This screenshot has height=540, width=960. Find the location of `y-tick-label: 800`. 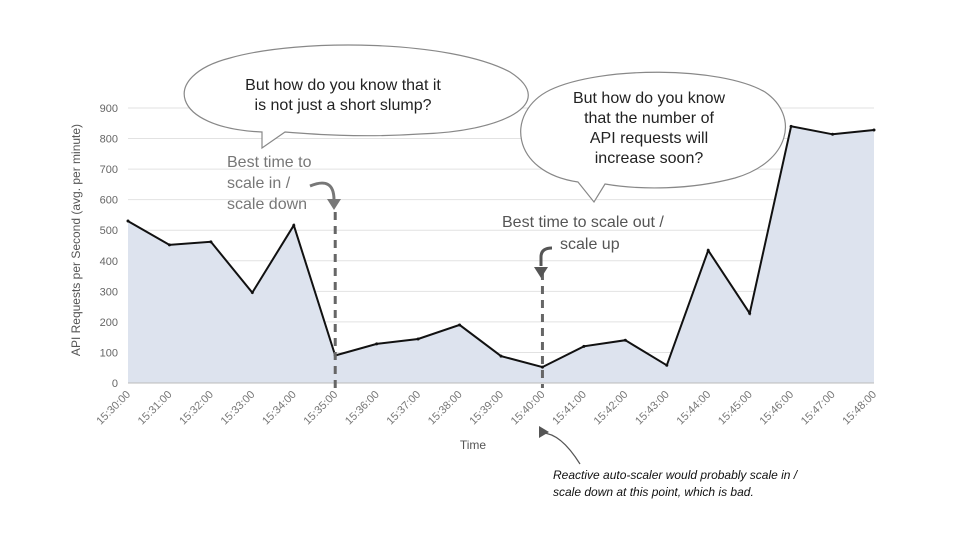

y-tick-label: 800 is located at coordinates (109, 140).